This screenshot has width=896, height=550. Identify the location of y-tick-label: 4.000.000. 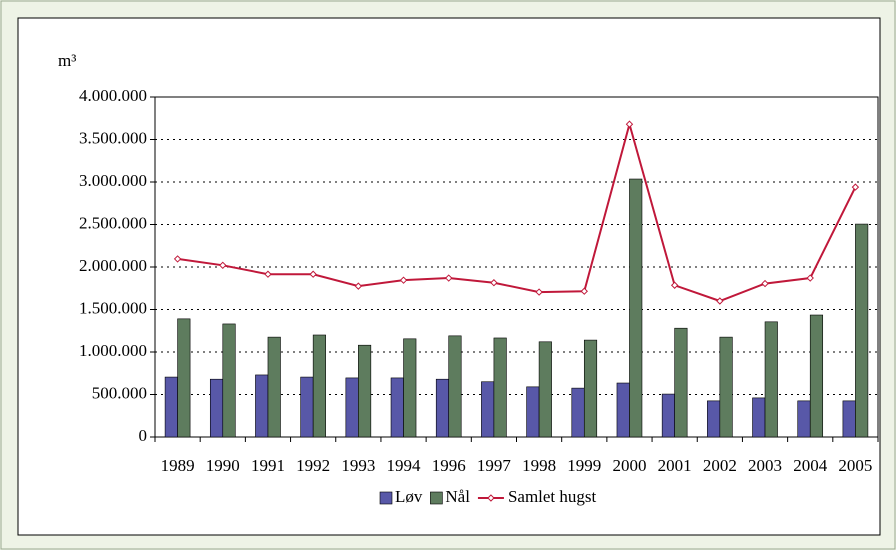
(113, 95).